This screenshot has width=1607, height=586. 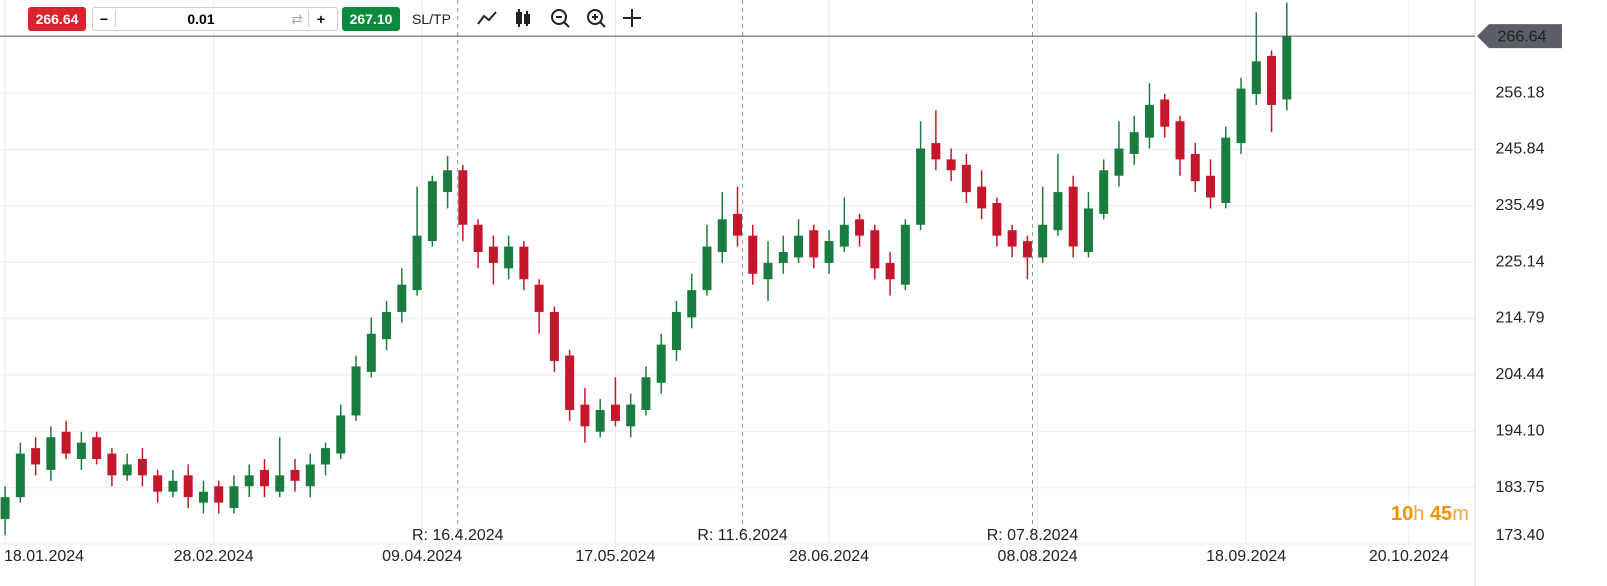 What do you see at coordinates (1419, 514) in the screenshot?
I see `timer-h: h` at bounding box center [1419, 514].